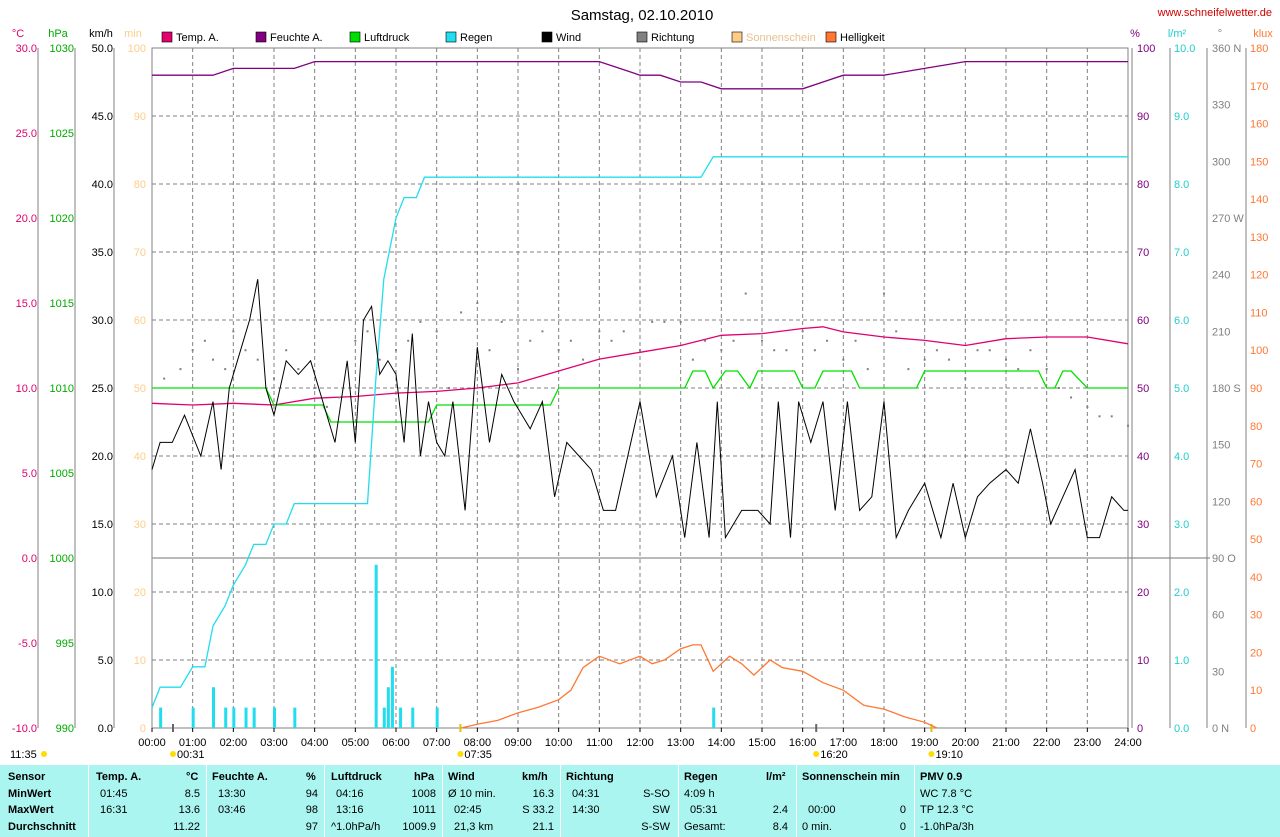 The height and width of the screenshot is (837, 1280). What do you see at coordinates (1259, 276) in the screenshot?
I see `axis-tick-label-lux: 120` at bounding box center [1259, 276].